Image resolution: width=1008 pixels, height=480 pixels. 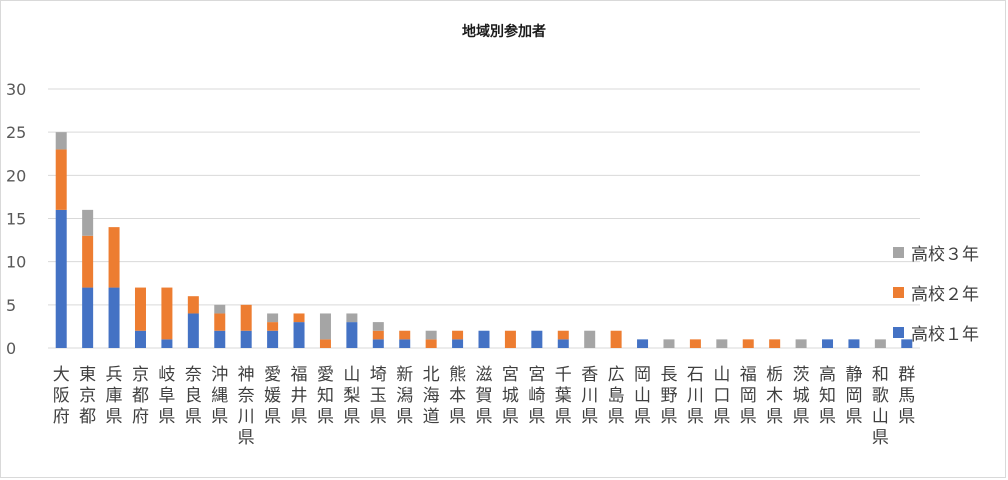 What do you see at coordinates (695, 396) in the screenshot?
I see `x-category-label: 石川県` at bounding box center [695, 396].